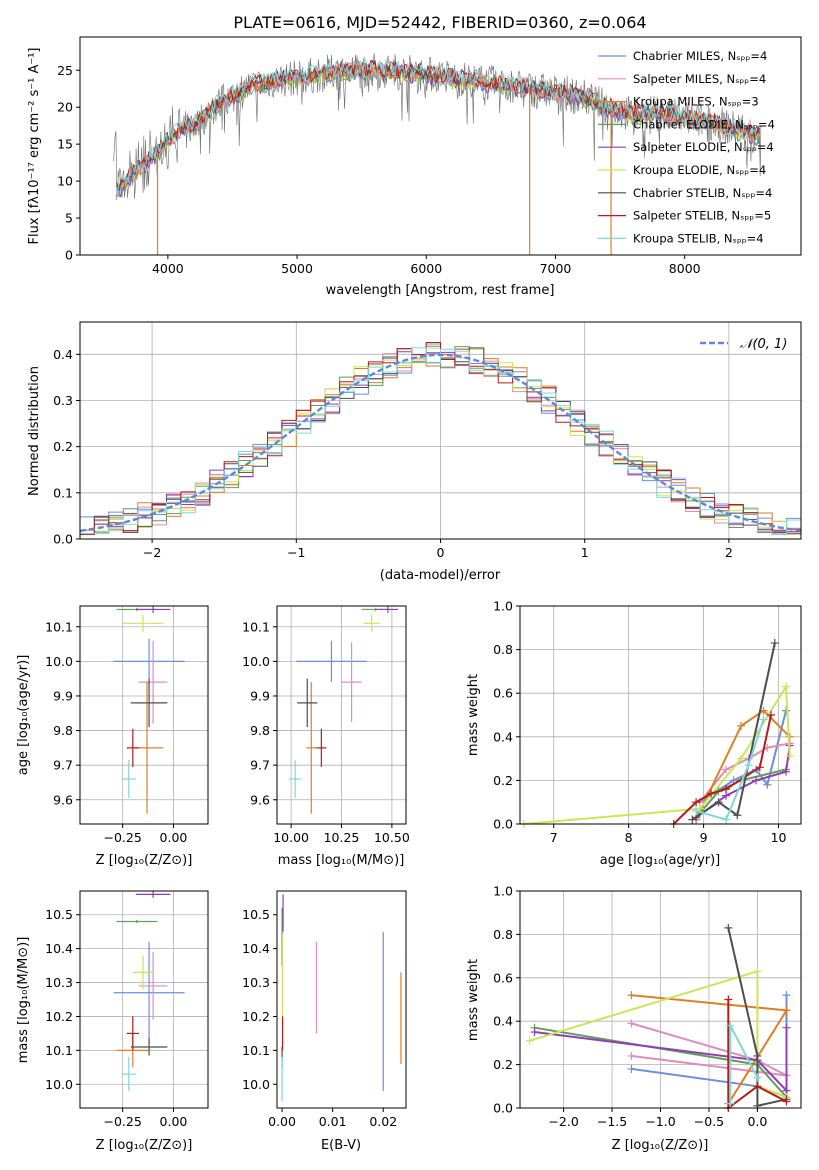 This screenshot has height=1170, width=819. I want to click on x-tick-label: −1, so click(296, 552).